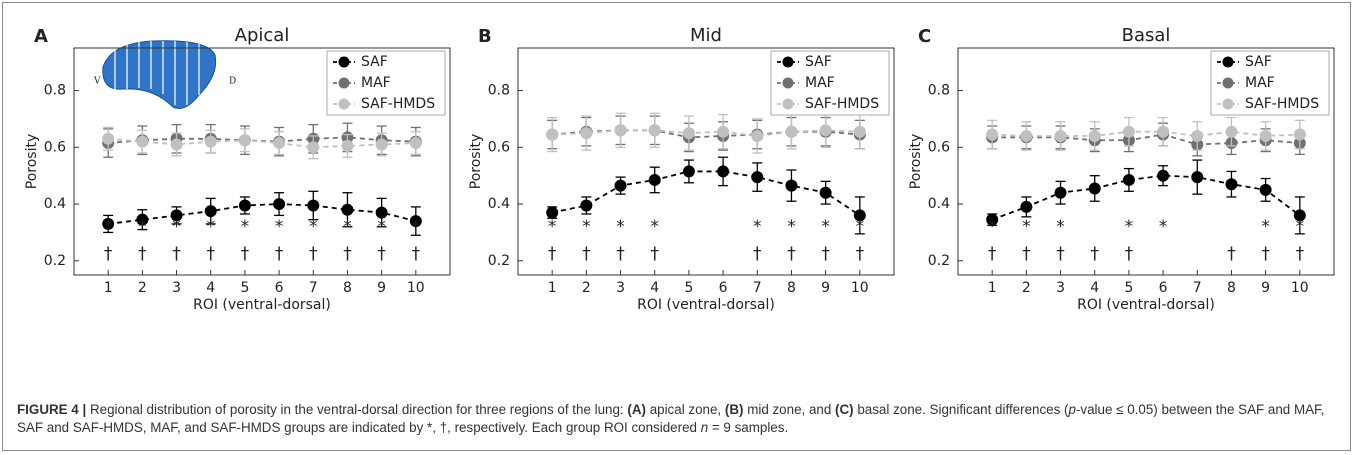 The image size is (1355, 455). I want to click on legend-label: SAF, so click(818, 62).